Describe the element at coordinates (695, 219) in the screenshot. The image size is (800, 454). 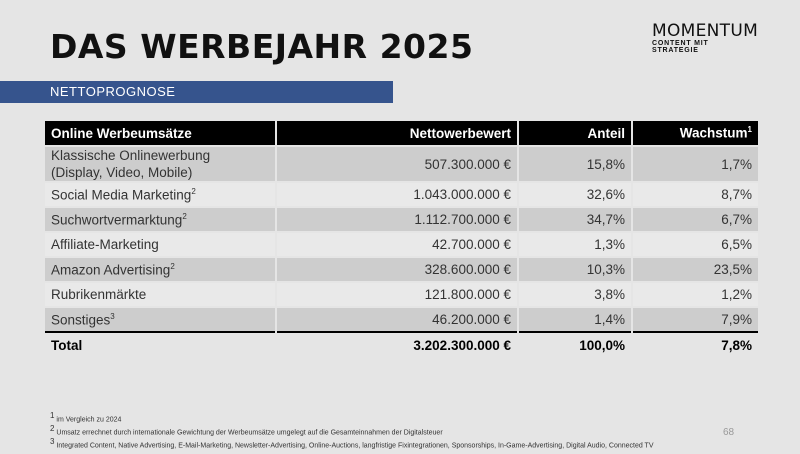
I see `row-growth: 6,7%` at that location.